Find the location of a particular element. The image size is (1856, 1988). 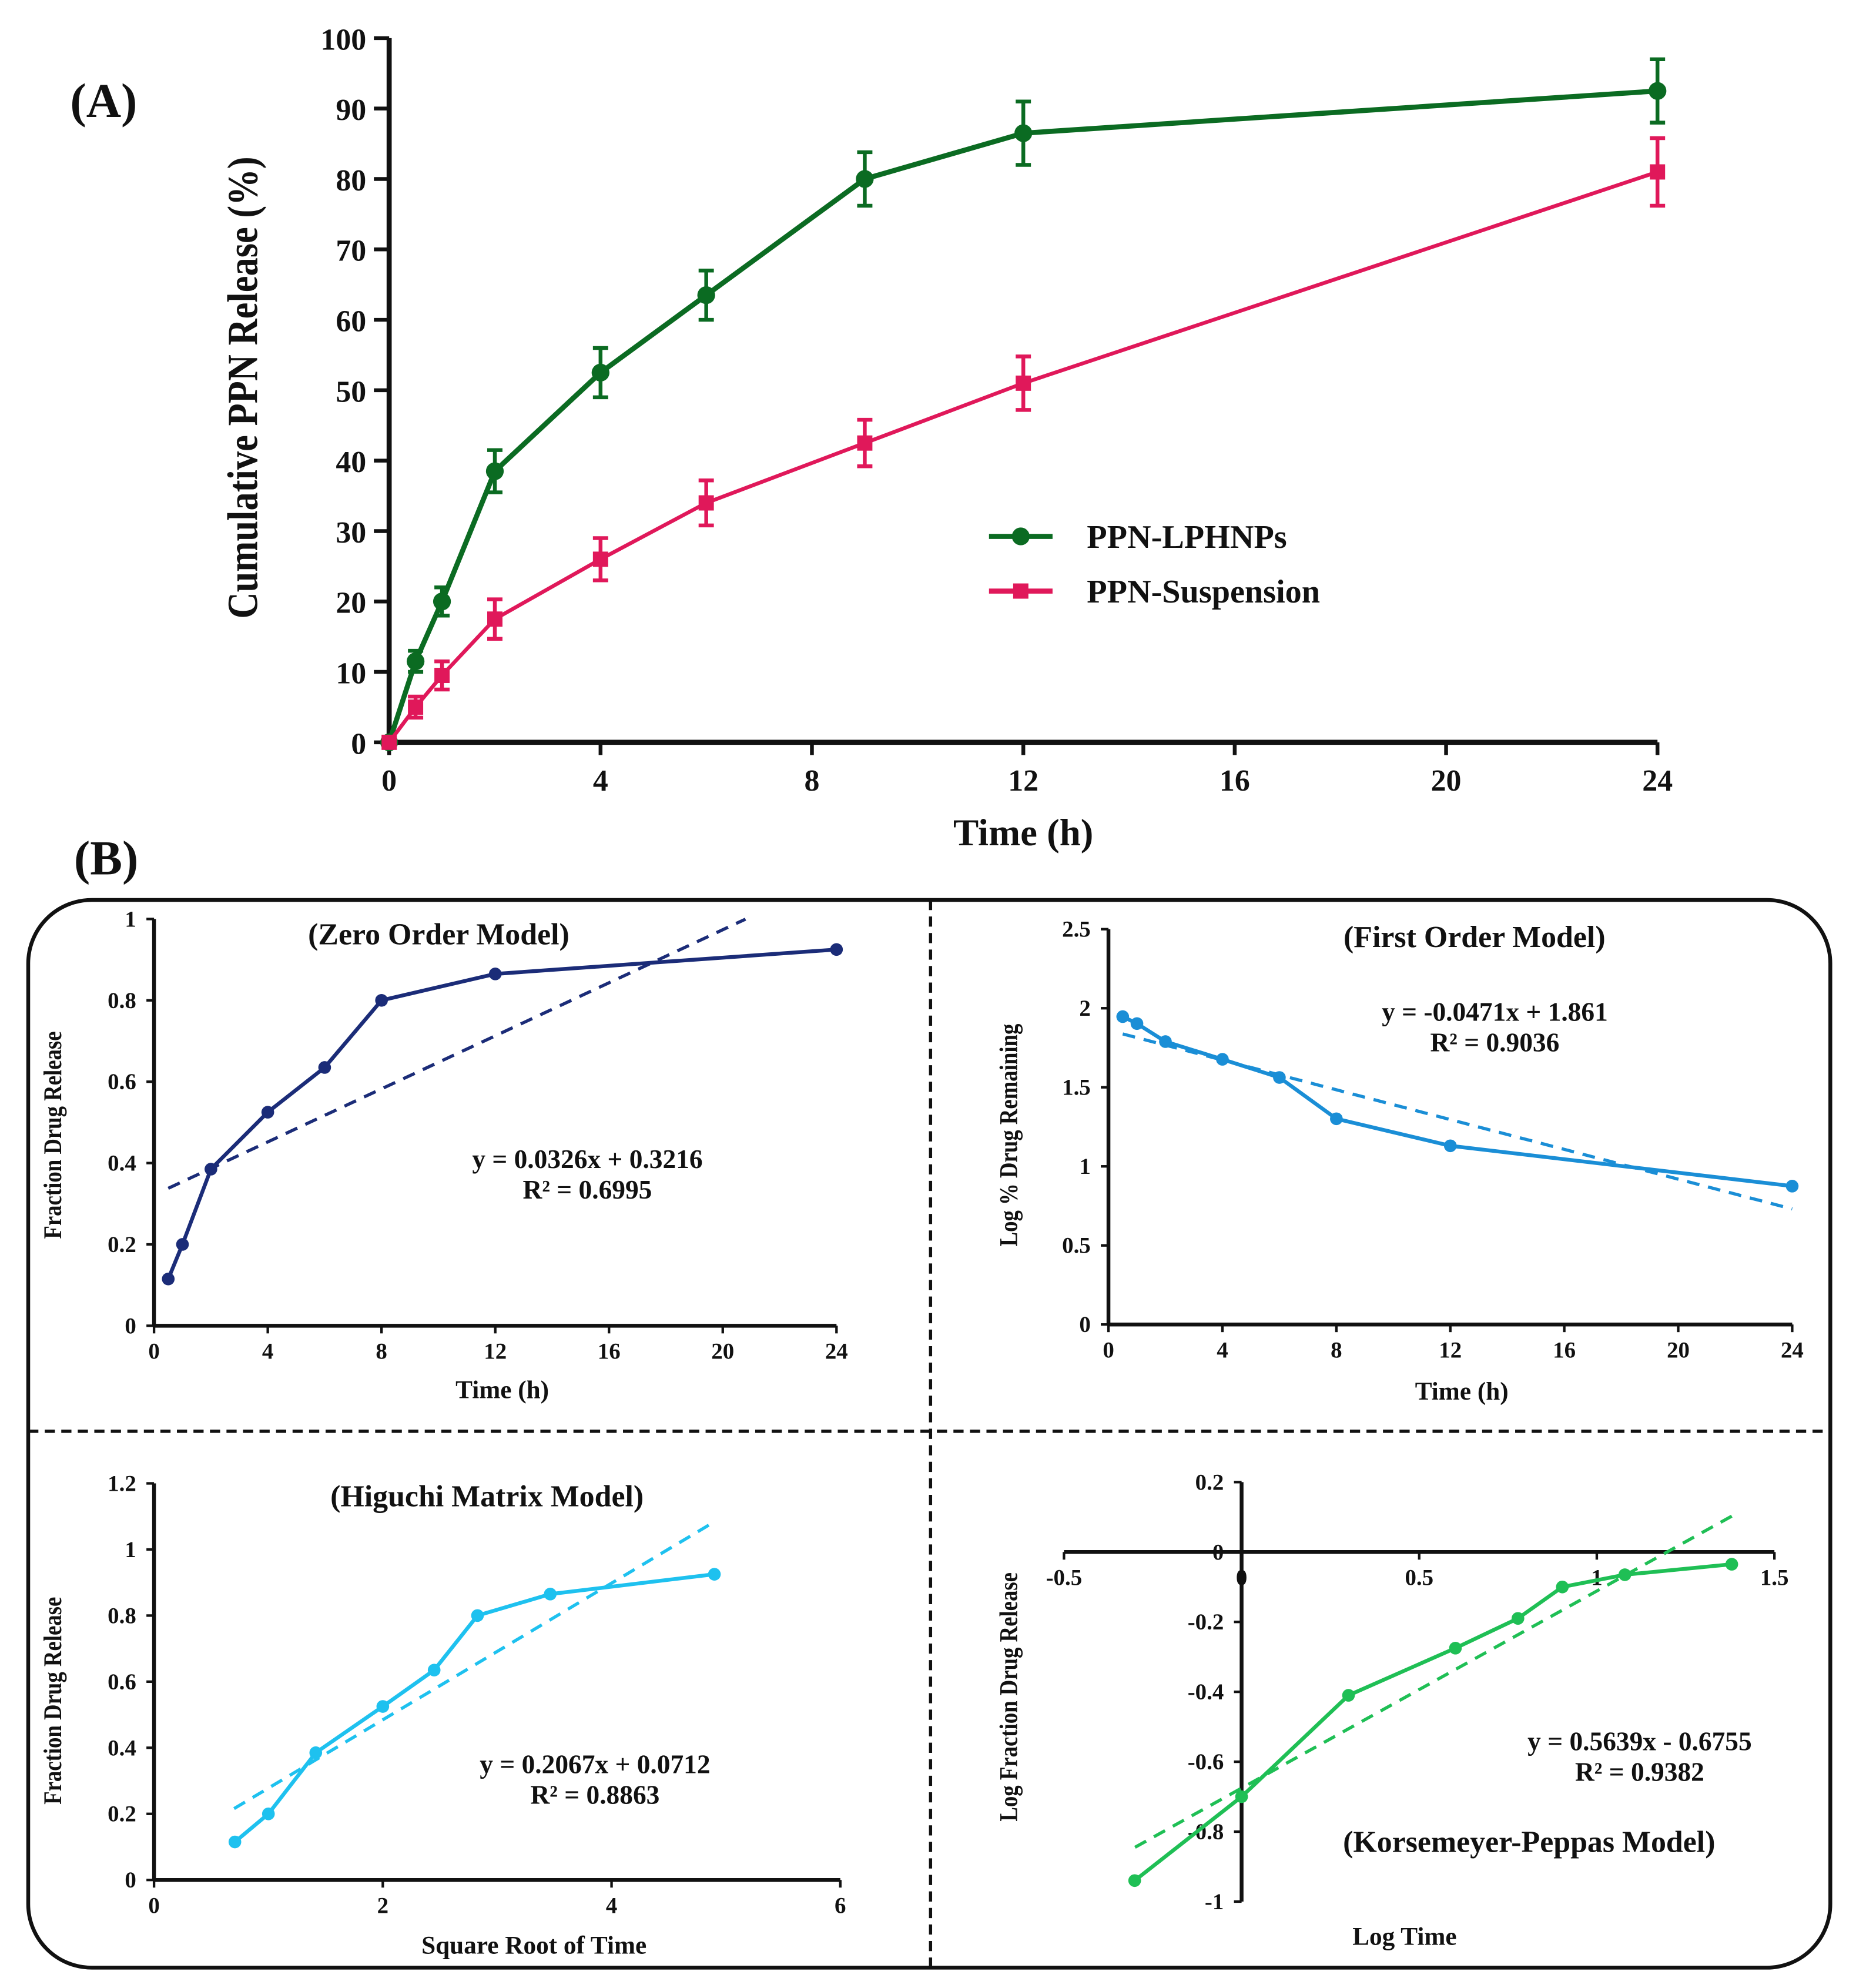

y-tick-label: 60 is located at coordinates (351, 322).